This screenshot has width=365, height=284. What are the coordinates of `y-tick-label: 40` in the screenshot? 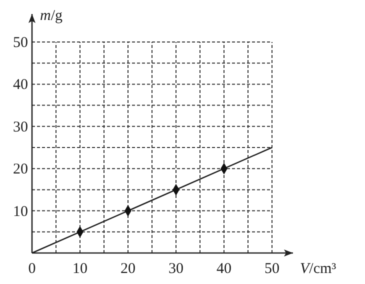 It's located at (20, 85).